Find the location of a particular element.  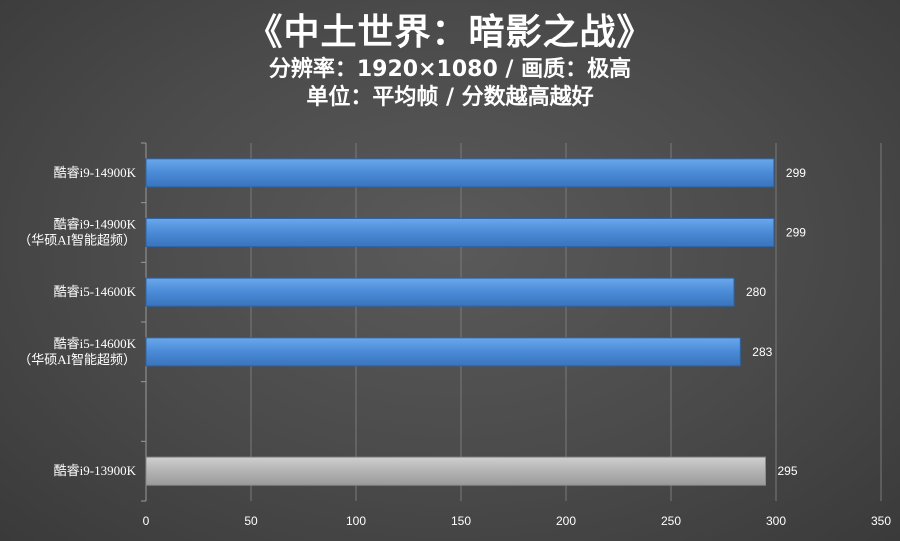

category-label: 酷睿i9-13900K is located at coordinates (95, 470).